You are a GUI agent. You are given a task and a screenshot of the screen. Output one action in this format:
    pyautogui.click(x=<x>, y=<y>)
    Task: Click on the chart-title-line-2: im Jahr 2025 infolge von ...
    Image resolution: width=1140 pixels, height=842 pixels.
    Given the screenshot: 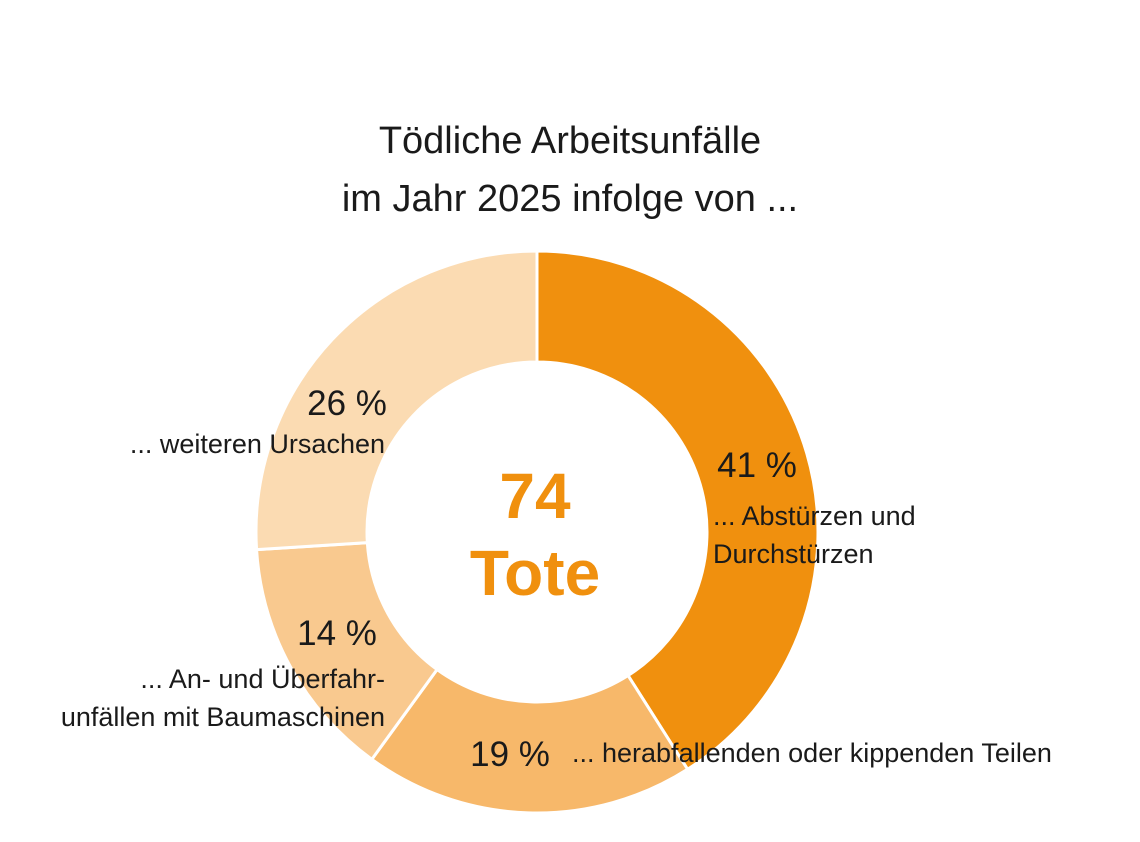 What is the action you would take?
    pyautogui.click(x=570, y=199)
    